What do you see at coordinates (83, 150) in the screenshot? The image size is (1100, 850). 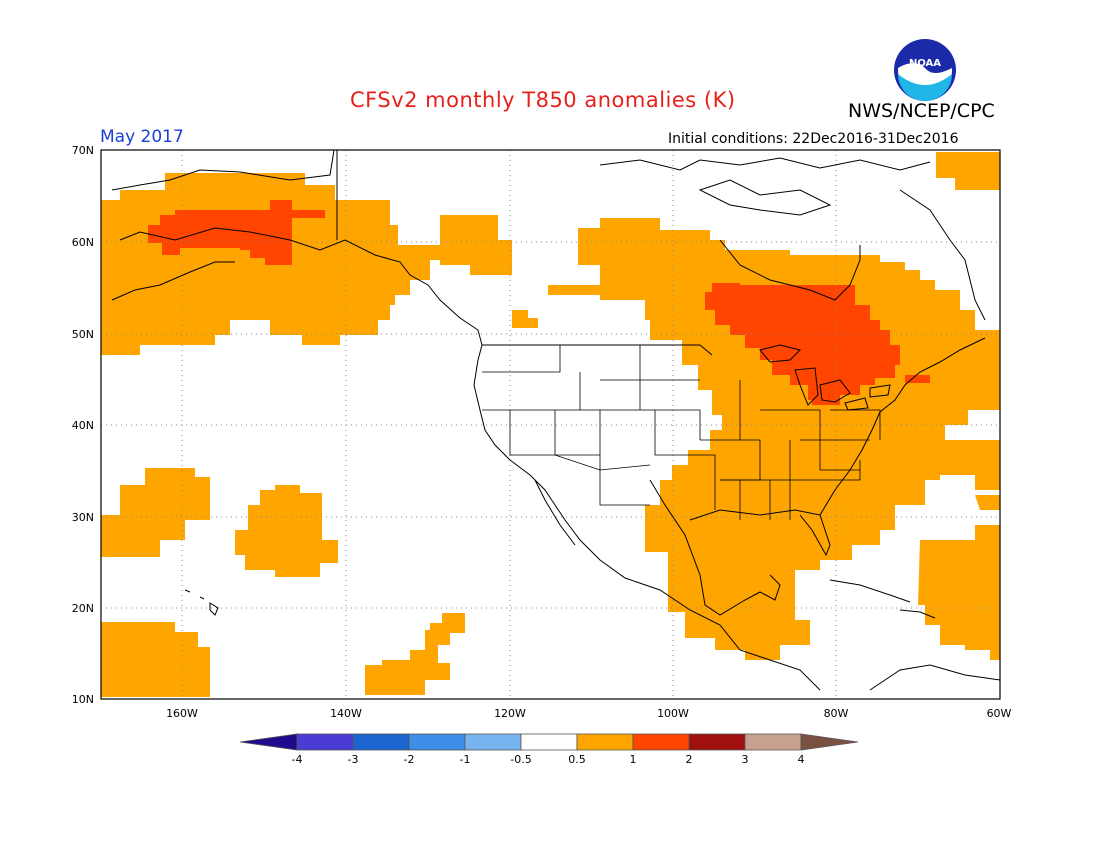 I see `lat-label: 70N` at bounding box center [83, 150].